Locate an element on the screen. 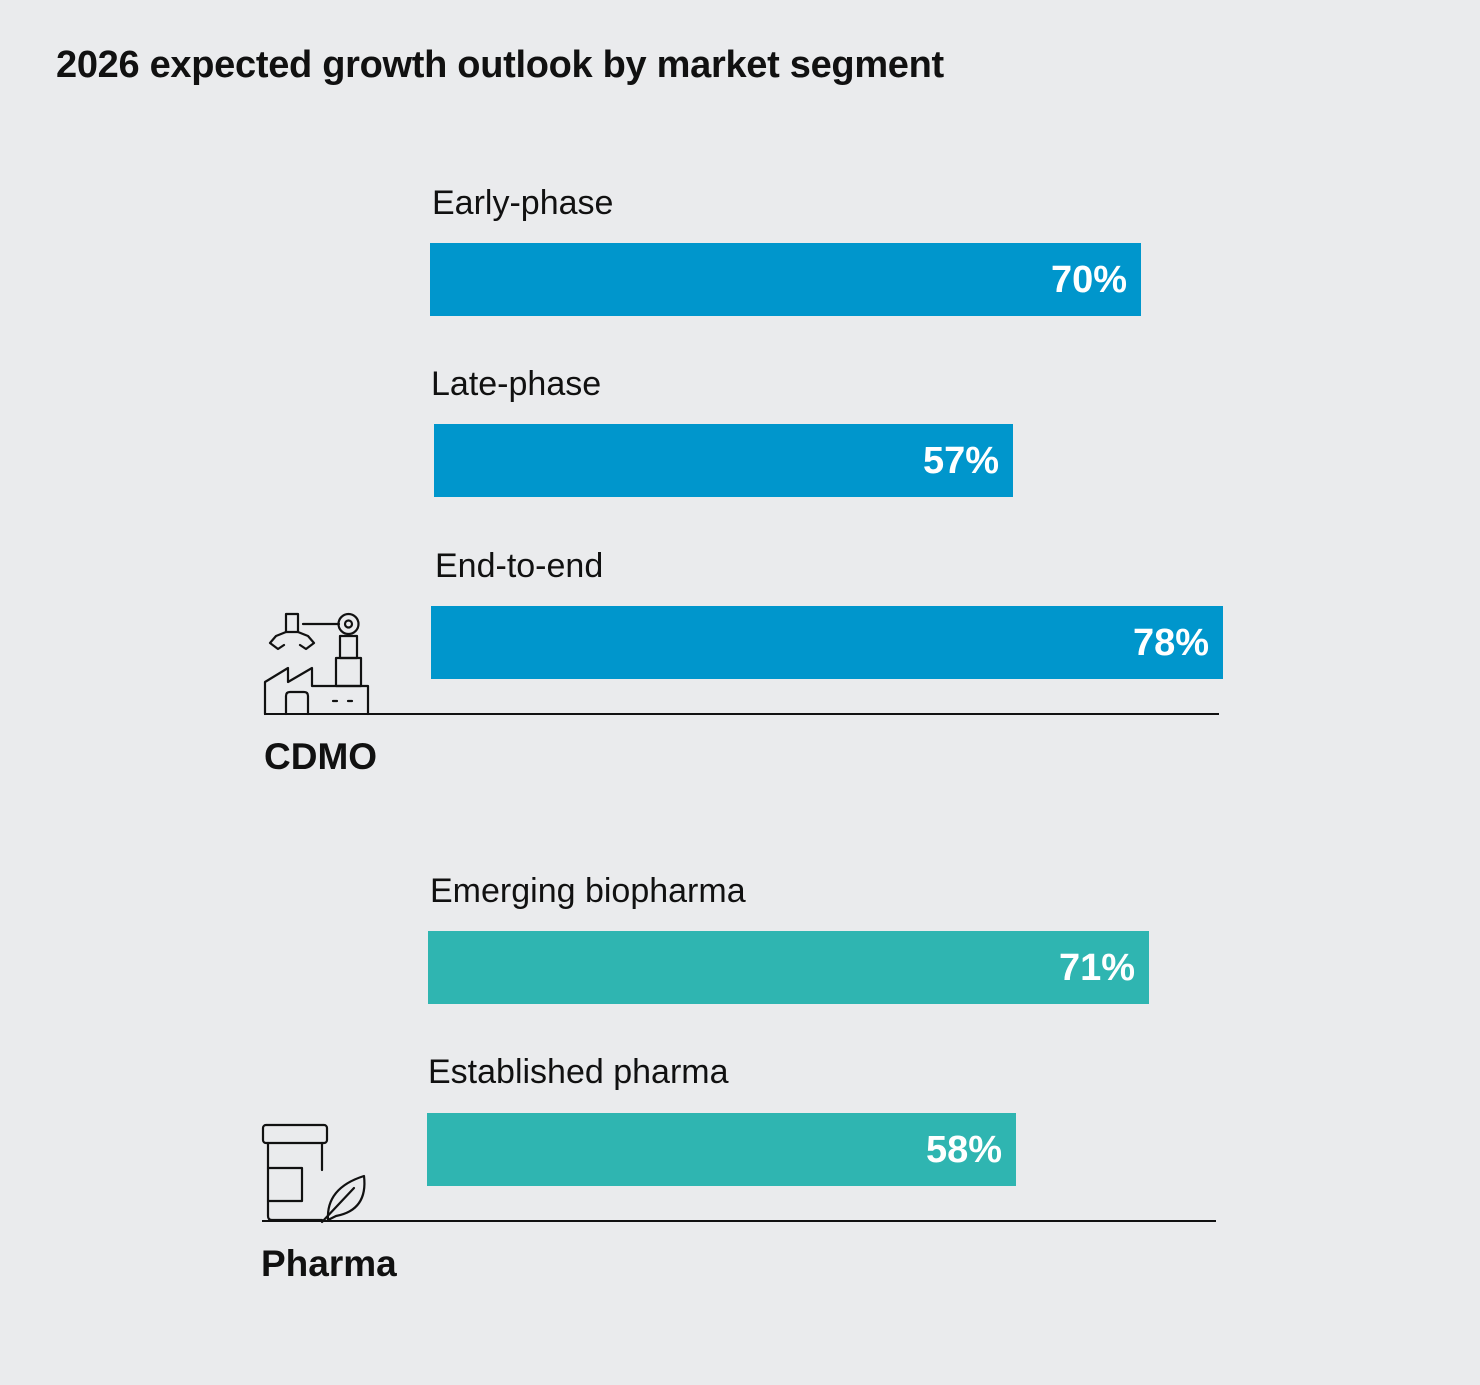 This screenshot has height=1385, width=1480. bar-early-phase: 70% is located at coordinates (785, 279).